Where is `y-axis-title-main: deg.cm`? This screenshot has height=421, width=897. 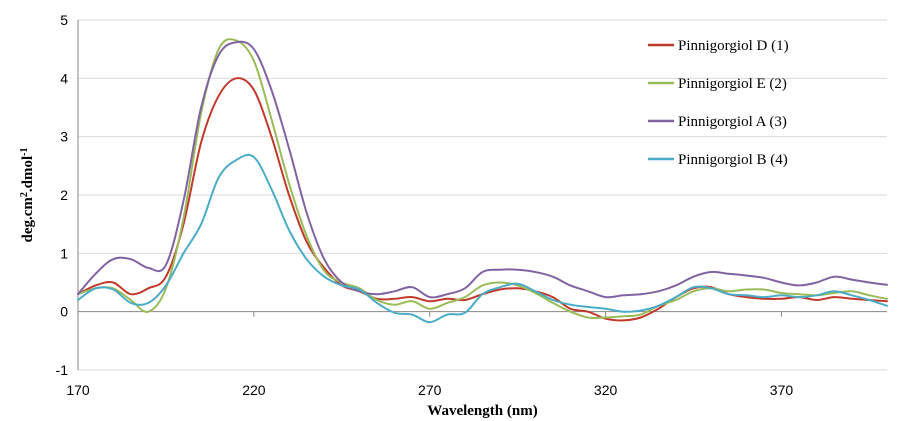
y-axis-title-main: deg.cm is located at coordinates (28, 220).